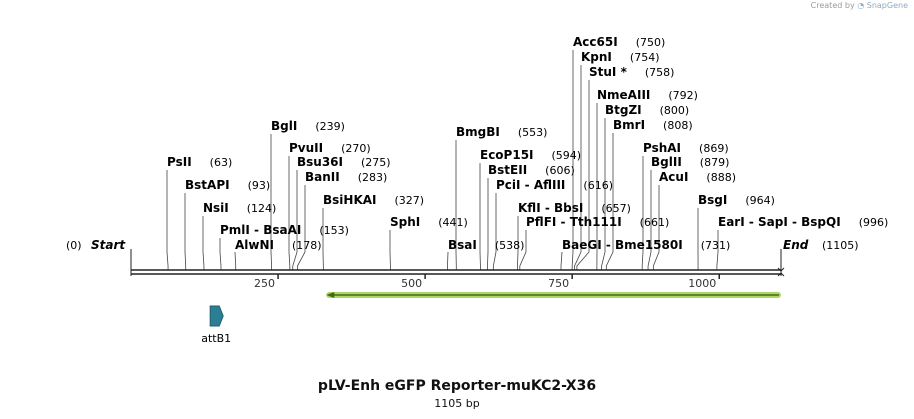 Image resolution: width=914 pixels, height=419 pixels. I want to click on tick-label: 500, so click(411, 283).